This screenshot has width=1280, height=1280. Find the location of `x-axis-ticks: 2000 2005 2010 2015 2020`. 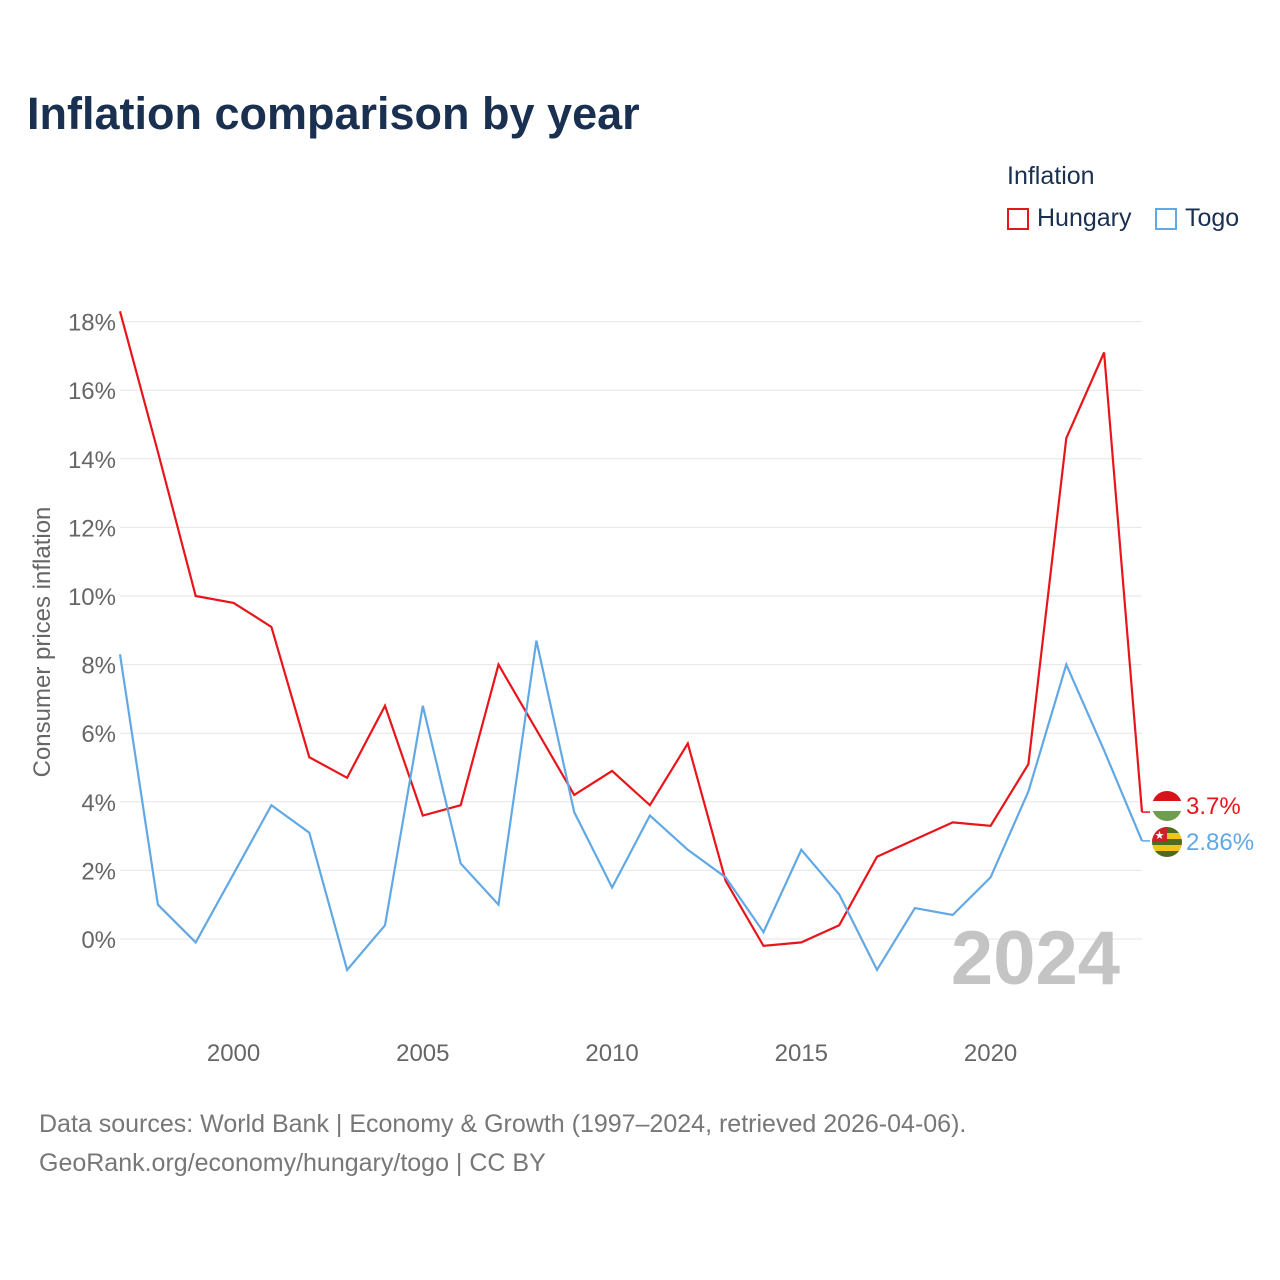

x-axis-ticks: 2000 2005 2010 2015 2020 is located at coordinates (612, 1053).